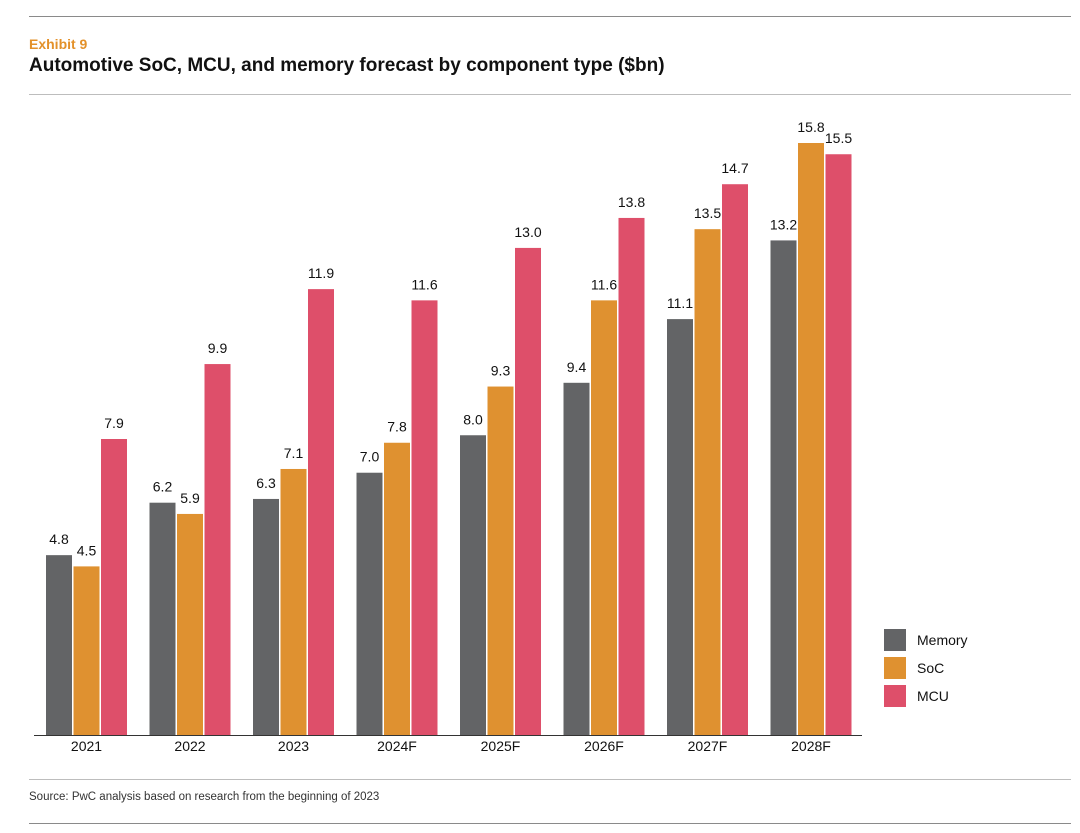 Image resolution: width=1080 pixels, height=833 pixels. Describe the element at coordinates (576, 558) in the screenshot. I see `bar-memory-2026f` at that location.